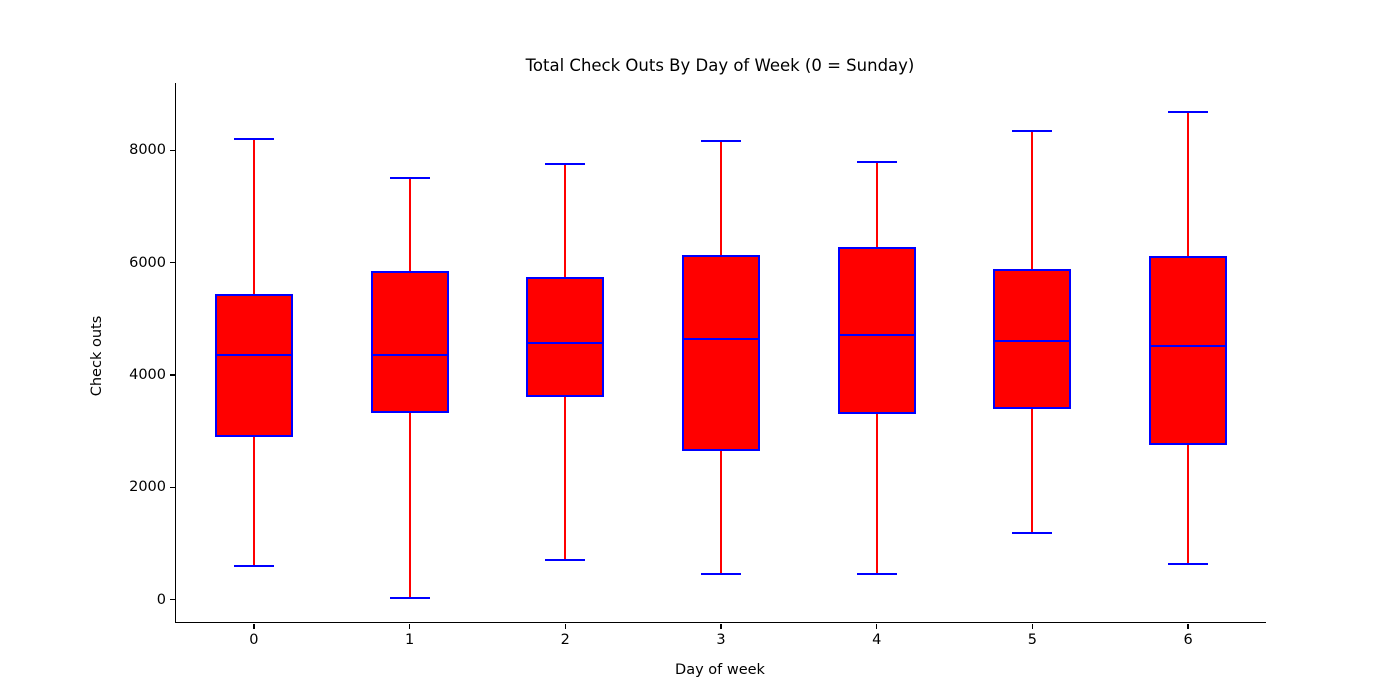 This screenshot has width=1400, height=700. Describe the element at coordinates (721, 640) in the screenshot. I see `x-tick-label: 3` at that location.